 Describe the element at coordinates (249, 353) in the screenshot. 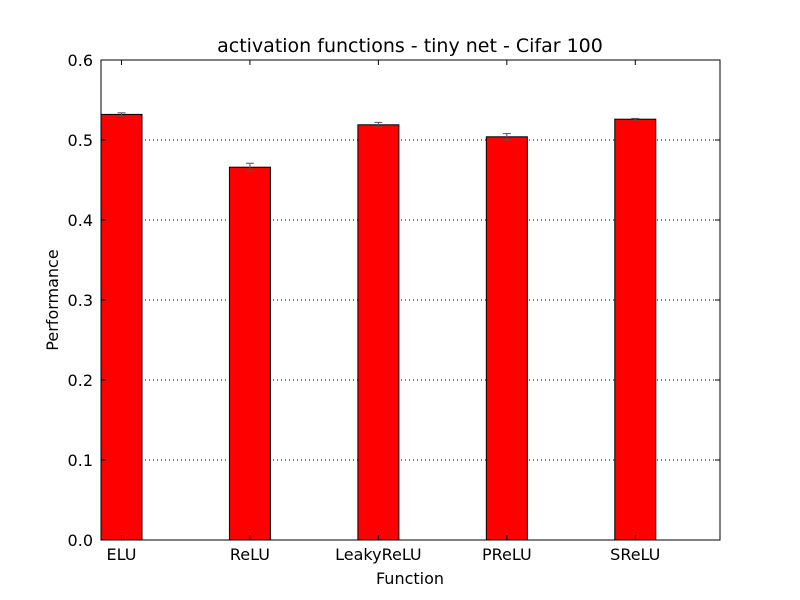

I see `bar-relu` at that location.